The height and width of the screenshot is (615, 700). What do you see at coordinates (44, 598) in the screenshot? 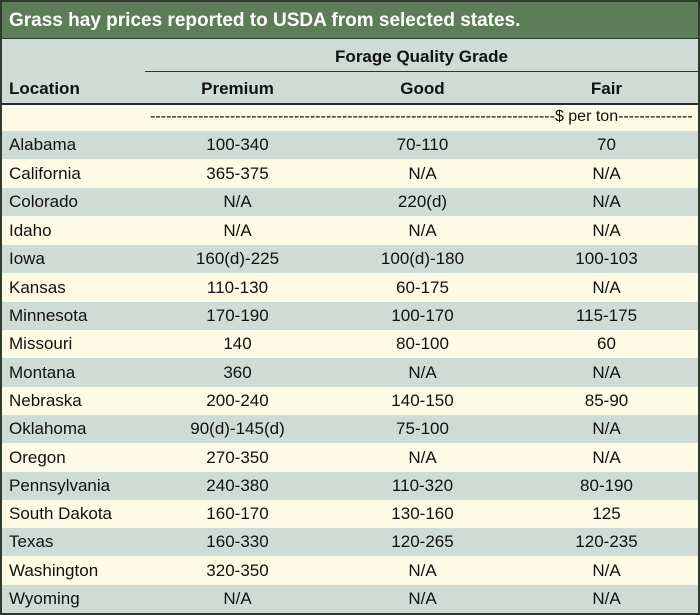
I see `location-cell: Wyoming` at bounding box center [44, 598].